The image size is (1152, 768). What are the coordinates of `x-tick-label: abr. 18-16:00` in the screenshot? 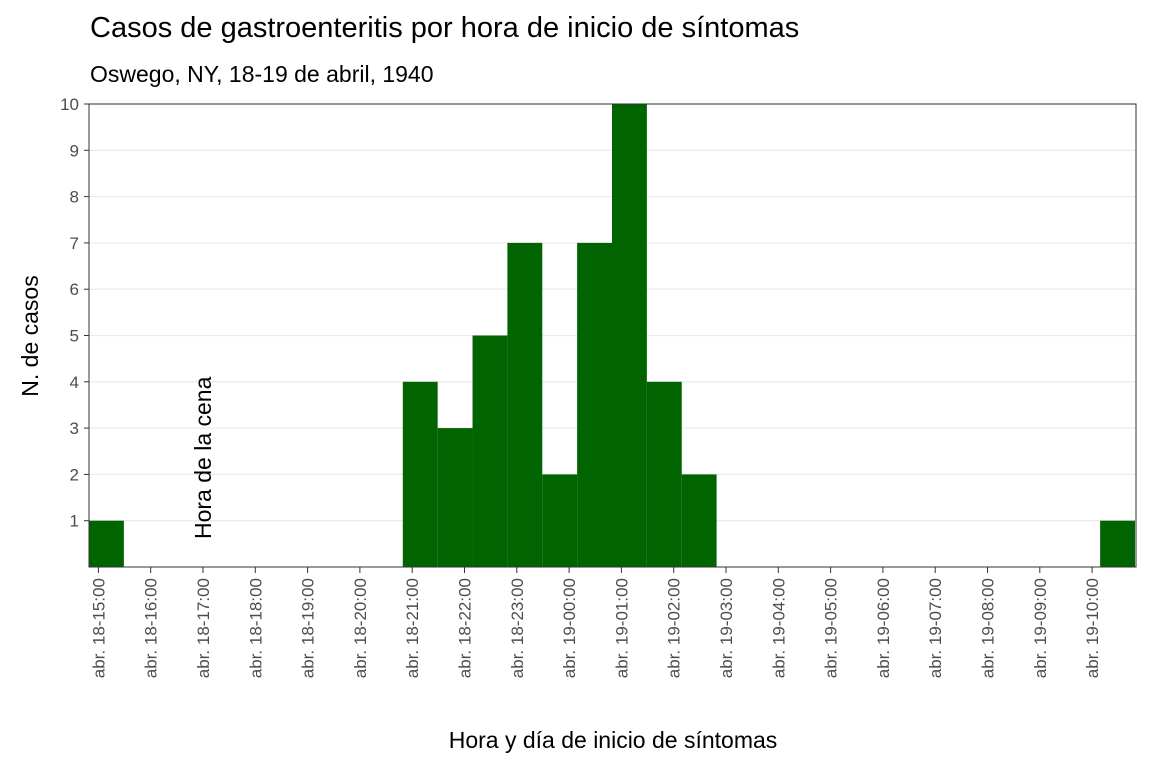 It's located at (151, 628).